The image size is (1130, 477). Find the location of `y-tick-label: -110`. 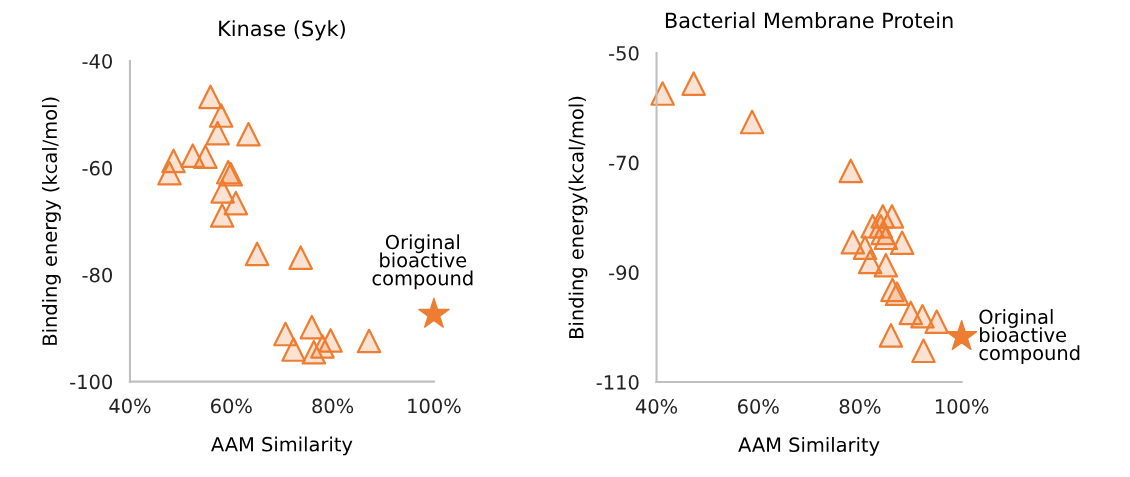

y-tick-label: -110 is located at coordinates (617, 382).